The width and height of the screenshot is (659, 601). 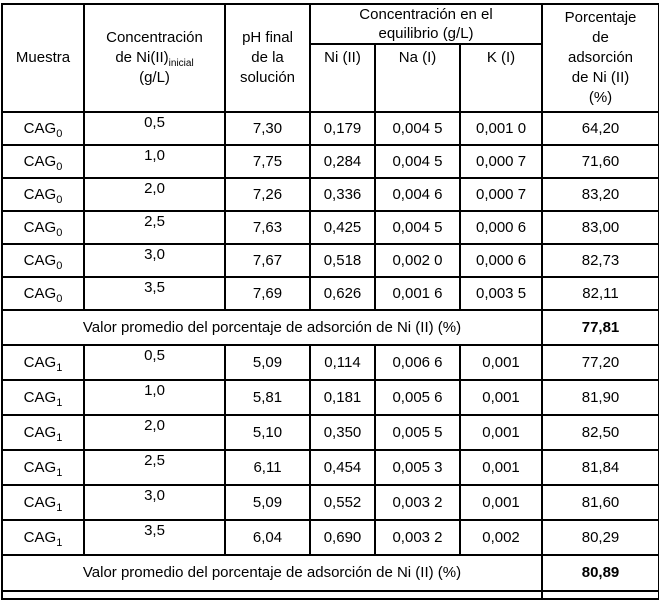 What do you see at coordinates (181, 63) in the screenshot?
I see `header-subscript: inicial` at bounding box center [181, 63].